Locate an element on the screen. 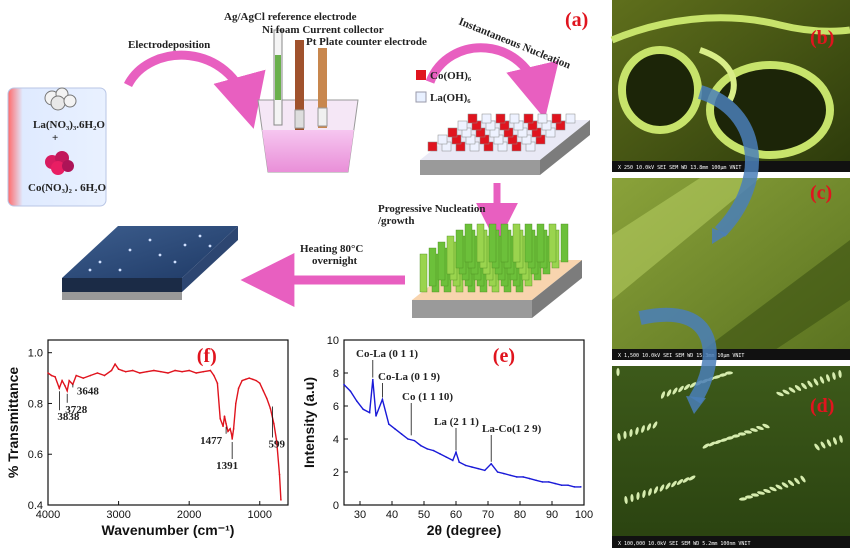  peak-annotation: La (2 1 1) is located at coordinates (456, 422).